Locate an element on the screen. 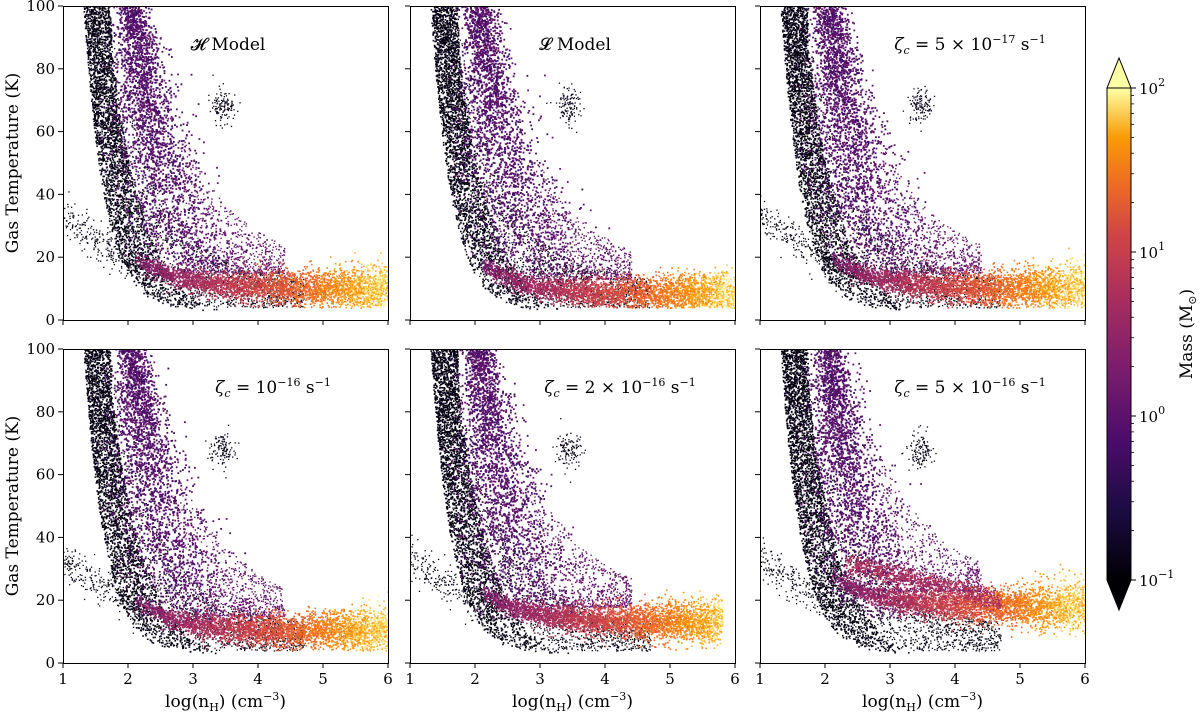  colorbar-tick-label: 10⁰ is located at coordinates (1152, 415).